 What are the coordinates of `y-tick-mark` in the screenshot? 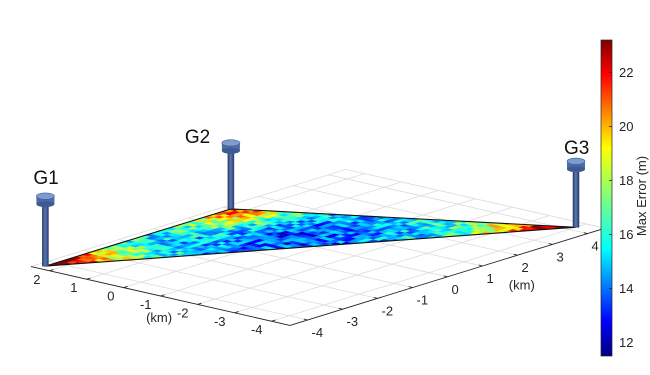 It's located at (199, 303).